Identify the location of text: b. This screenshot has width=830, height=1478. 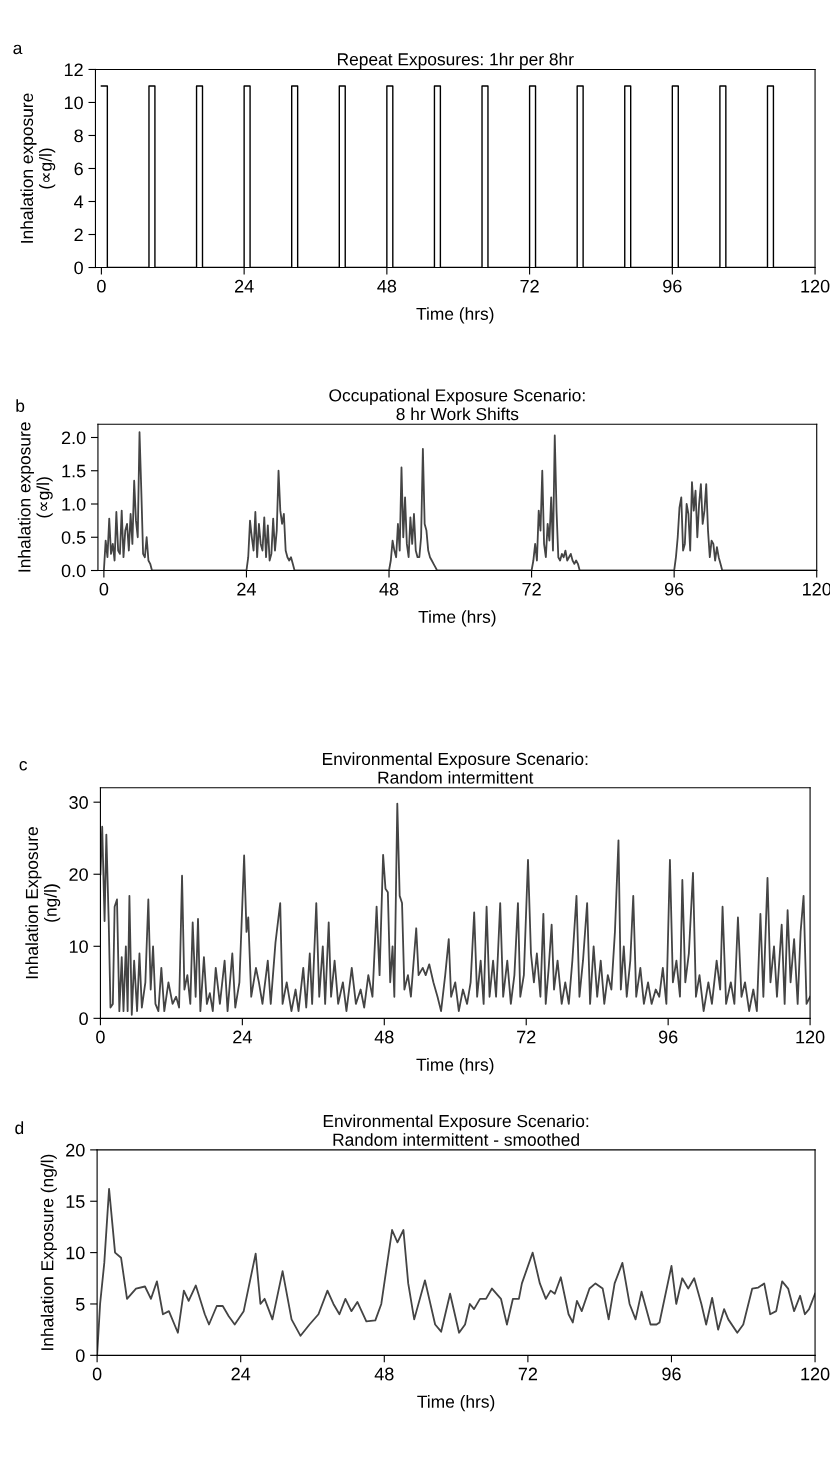
(20, 405).